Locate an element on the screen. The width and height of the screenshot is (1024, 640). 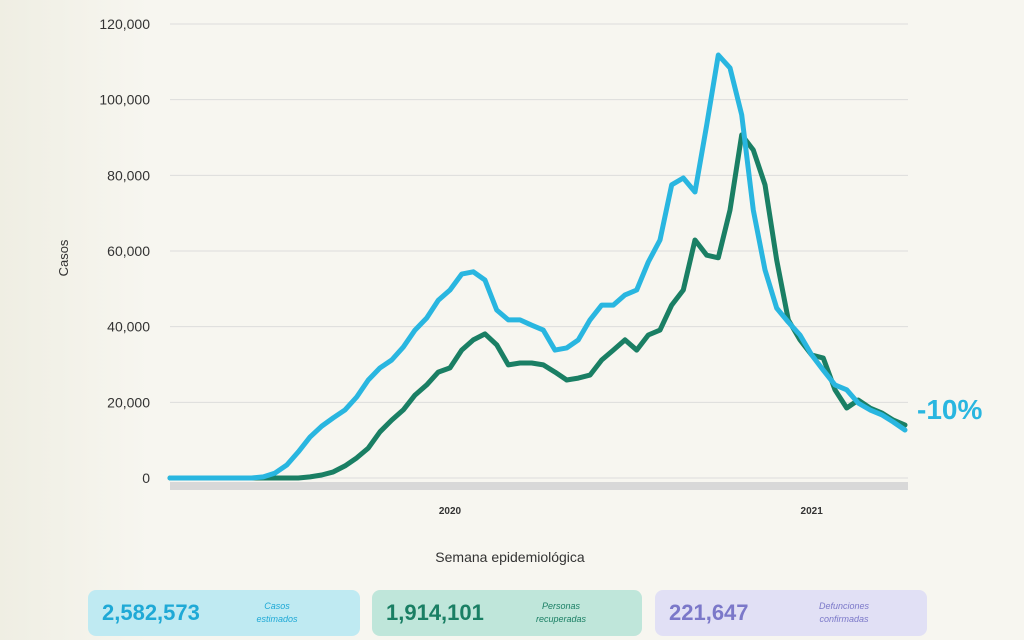
deaths-label: Defunciones confirmadas is located at coordinates (844, 613).